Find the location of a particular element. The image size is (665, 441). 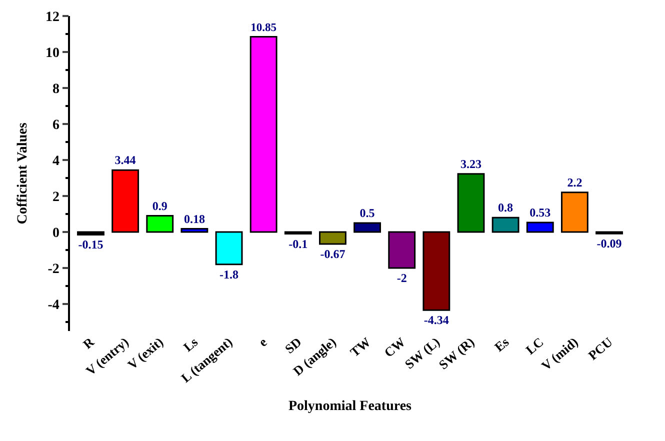

data-label: 3.44 is located at coordinates (125, 160).